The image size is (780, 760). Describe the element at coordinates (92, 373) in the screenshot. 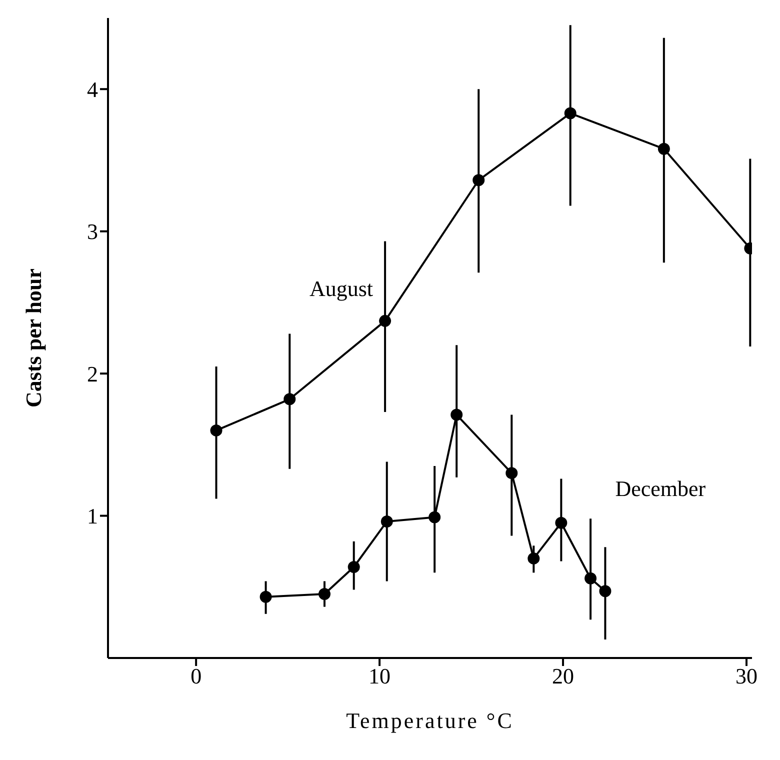

I see `y-tick-label: 2` at that location.